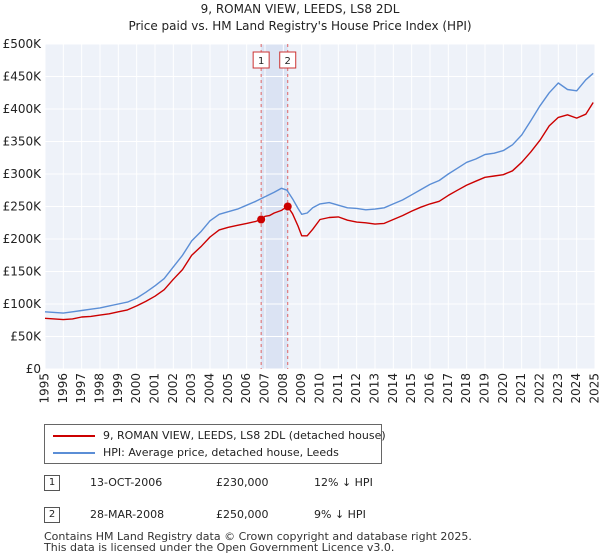 The height and width of the screenshot is (560, 600). What do you see at coordinates (540, 388) in the screenshot?
I see `x-tick-label: 2022` at bounding box center [540, 388].